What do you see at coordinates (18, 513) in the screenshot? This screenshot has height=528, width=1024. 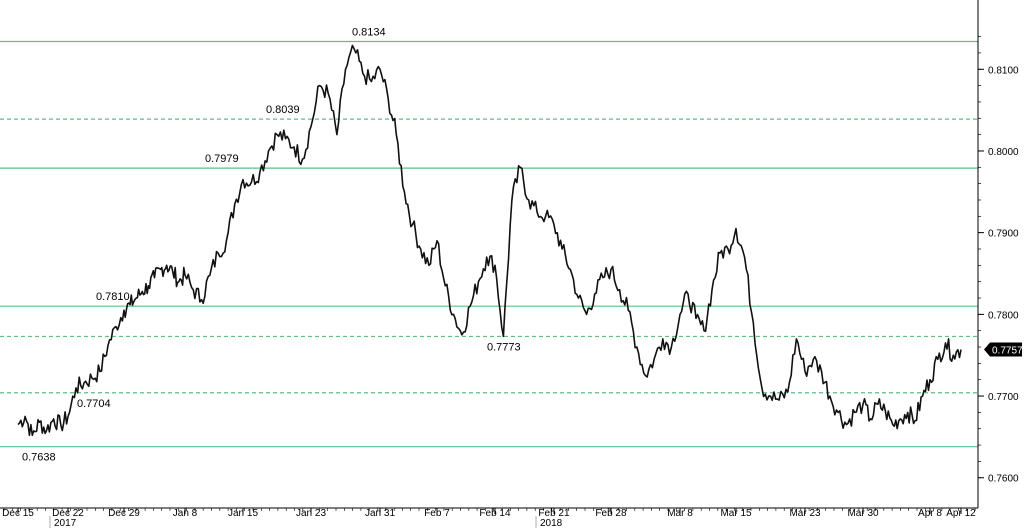 I see `x-tick-label: Dec 15` at bounding box center [18, 513].